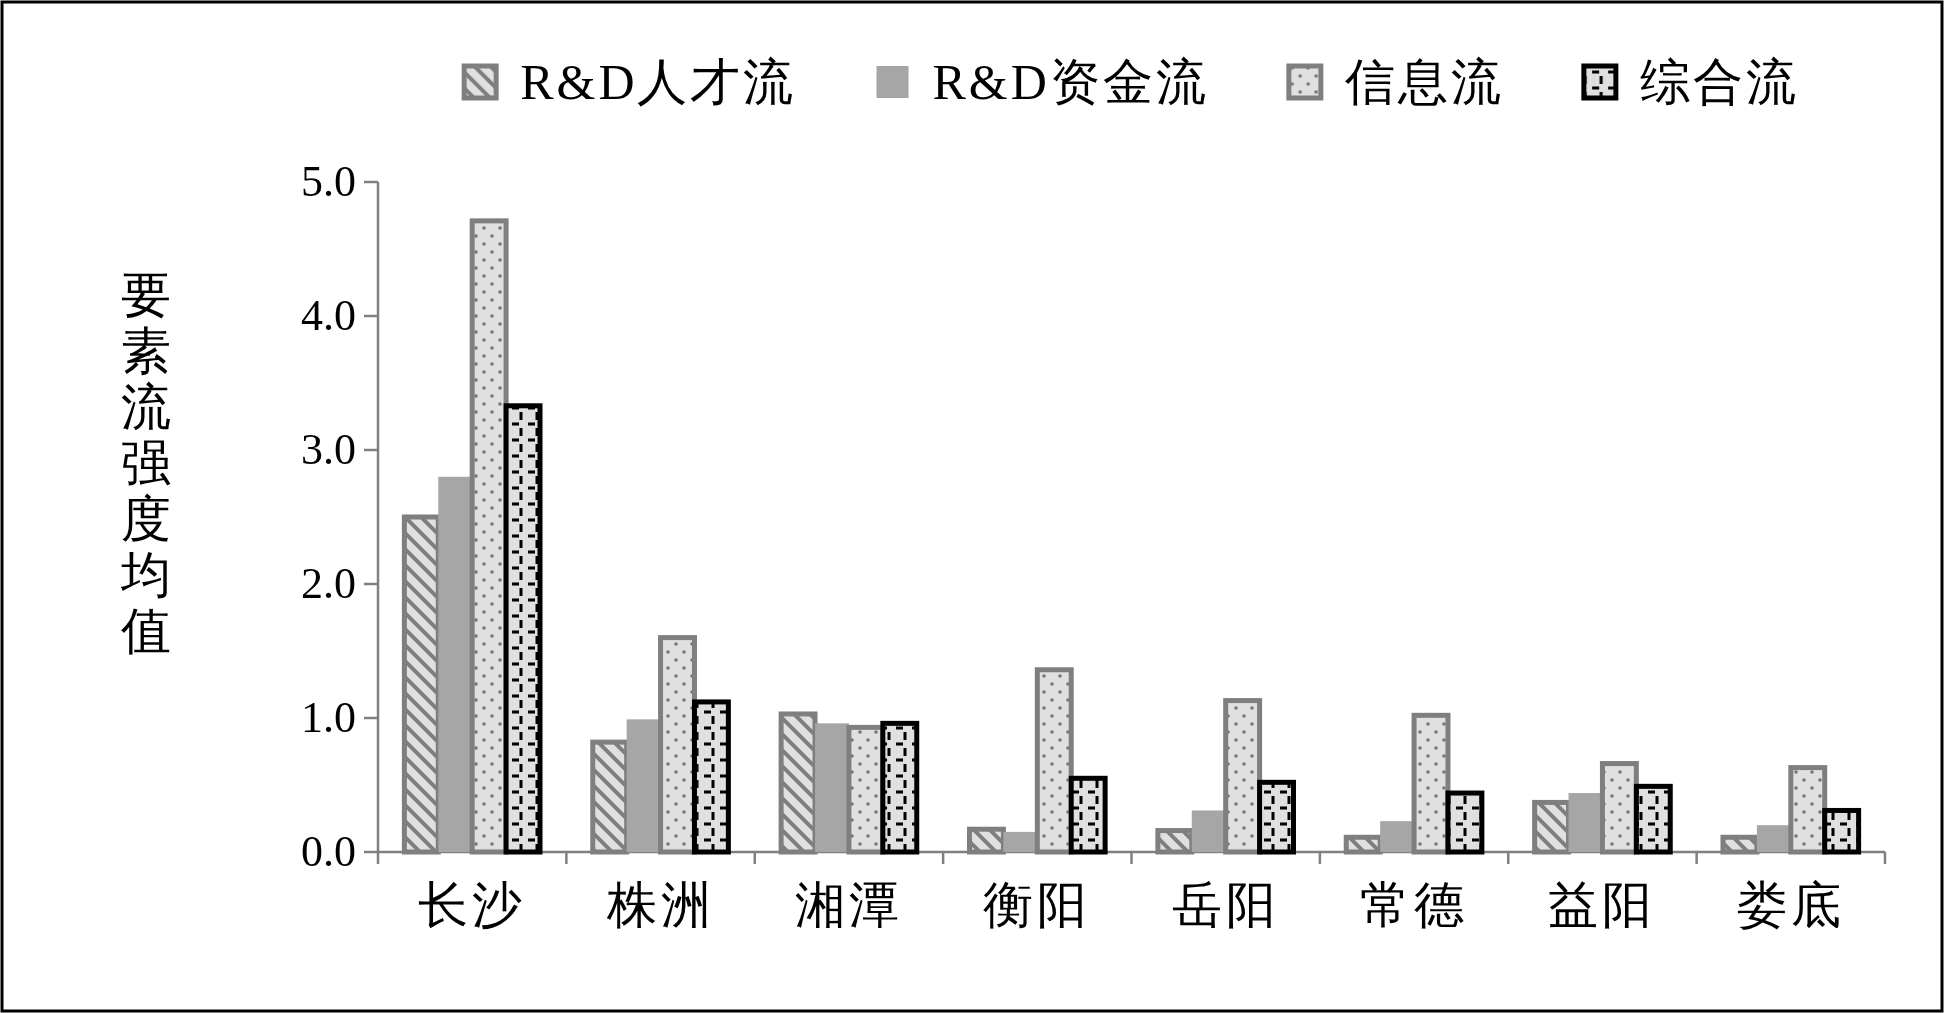 The height and width of the screenshot is (1013, 1944). I want to click on x-tick-label: 湘潭, so click(848, 905).